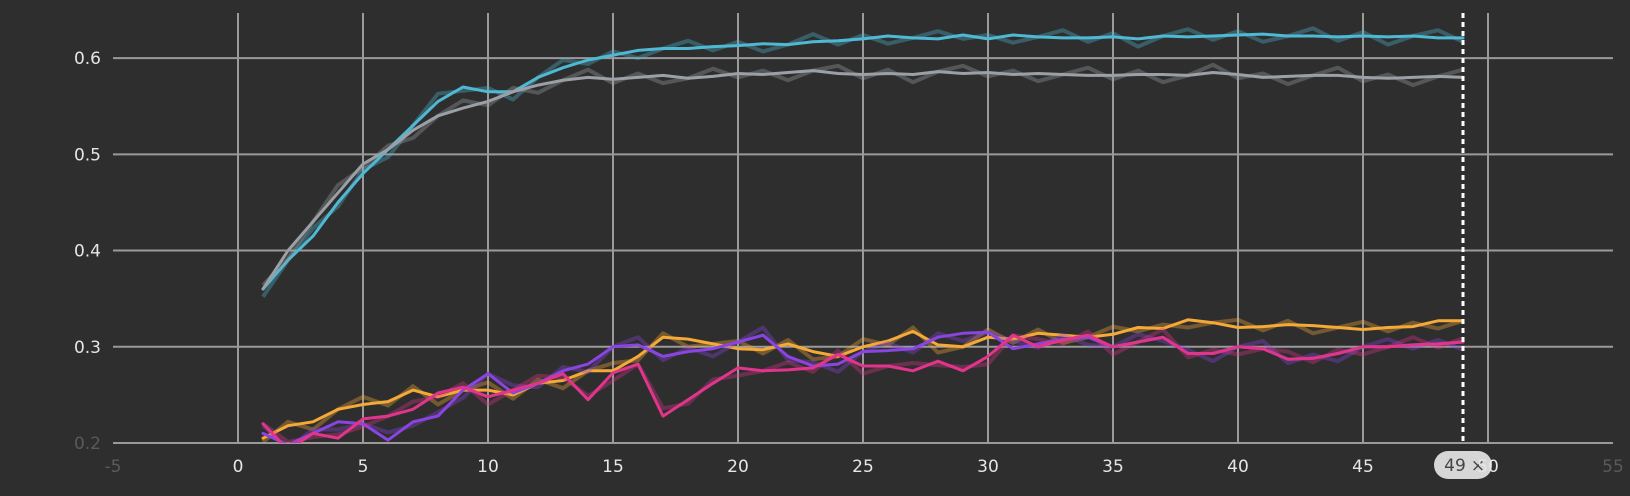 This screenshot has height=496, width=1630. What do you see at coordinates (613, 467) in the screenshot?
I see `x-tick-label: 15` at bounding box center [613, 467].